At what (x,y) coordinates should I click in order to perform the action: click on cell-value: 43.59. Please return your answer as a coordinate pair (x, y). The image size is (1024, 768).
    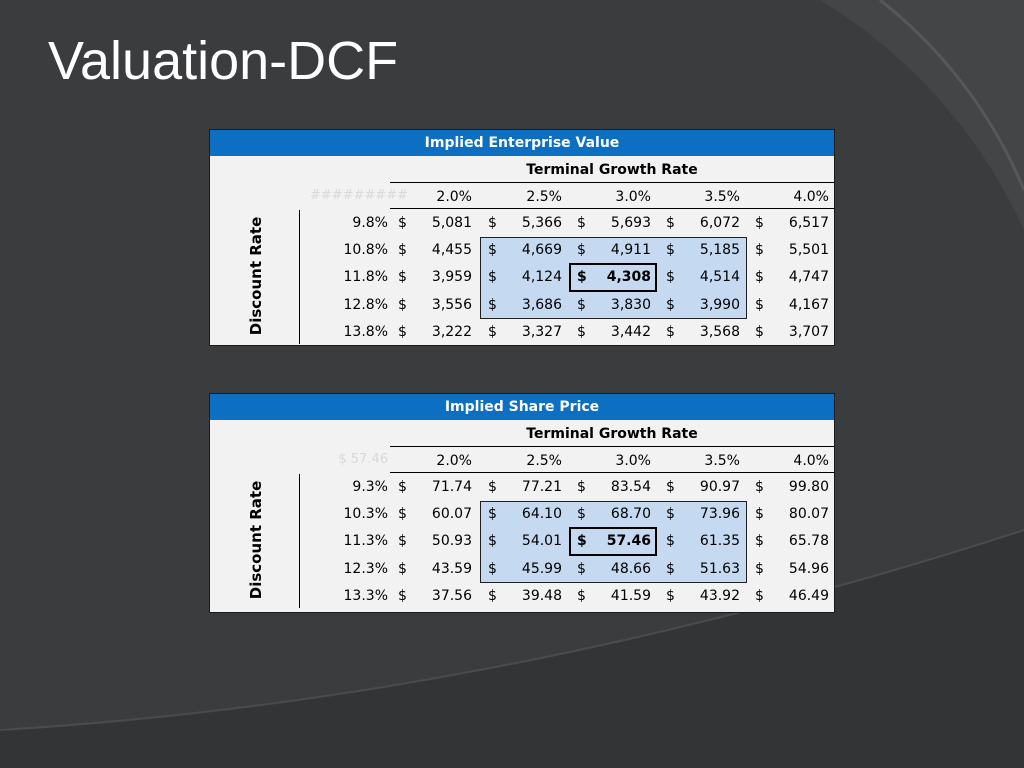
    Looking at the image, I should click on (451, 569).